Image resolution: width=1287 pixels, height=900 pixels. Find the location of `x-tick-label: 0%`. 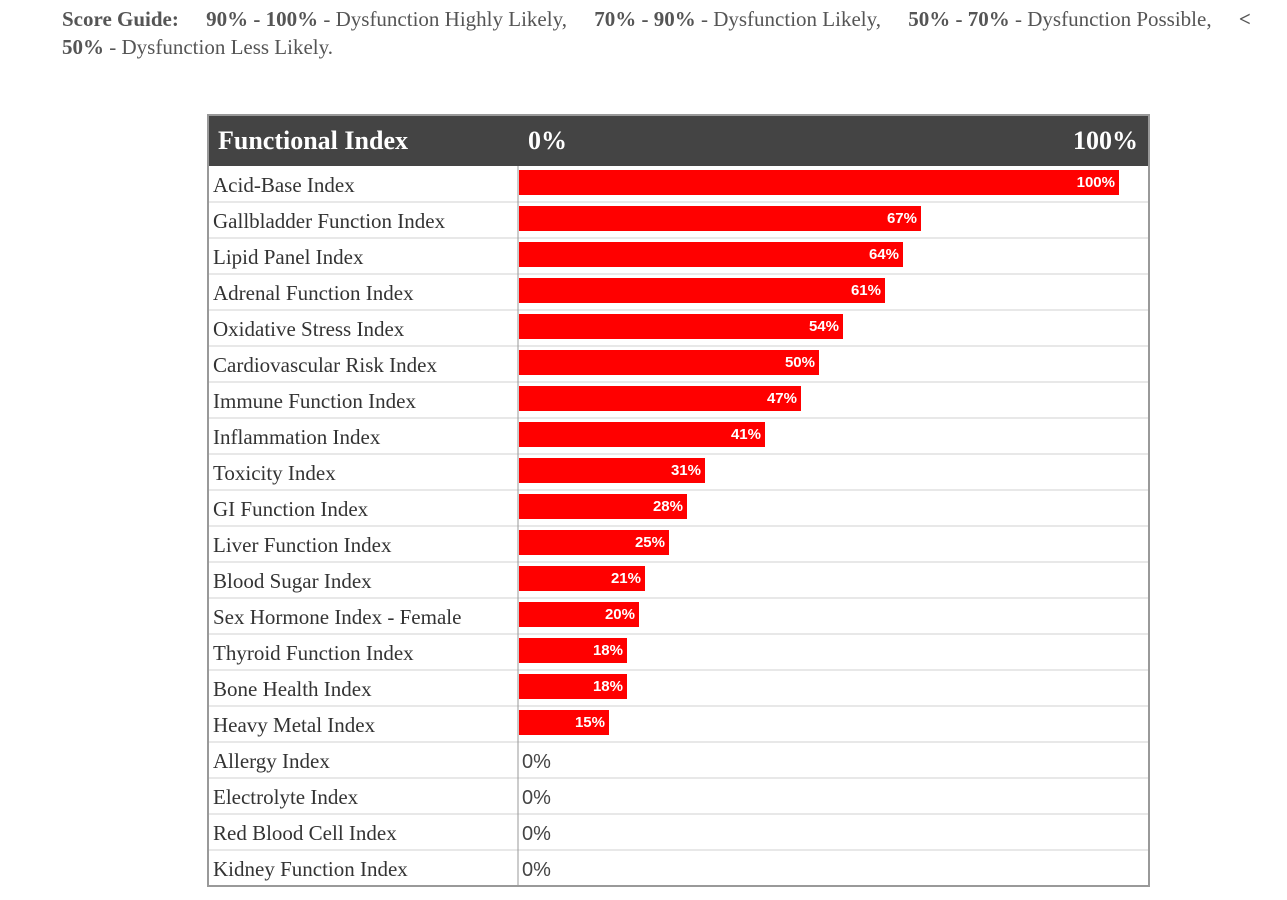

x-tick-label: 0% is located at coordinates (547, 140).